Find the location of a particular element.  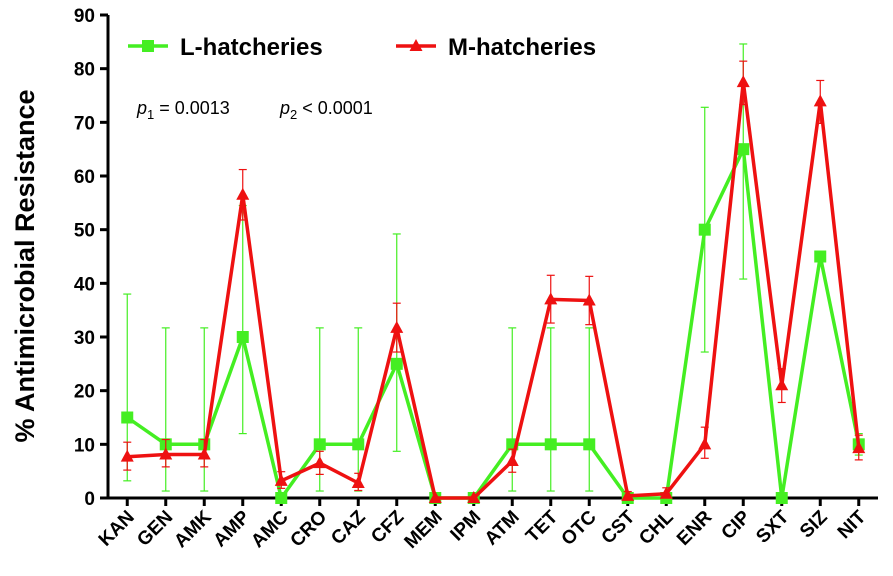

x-tick-label: KAN is located at coordinates (117, 529).